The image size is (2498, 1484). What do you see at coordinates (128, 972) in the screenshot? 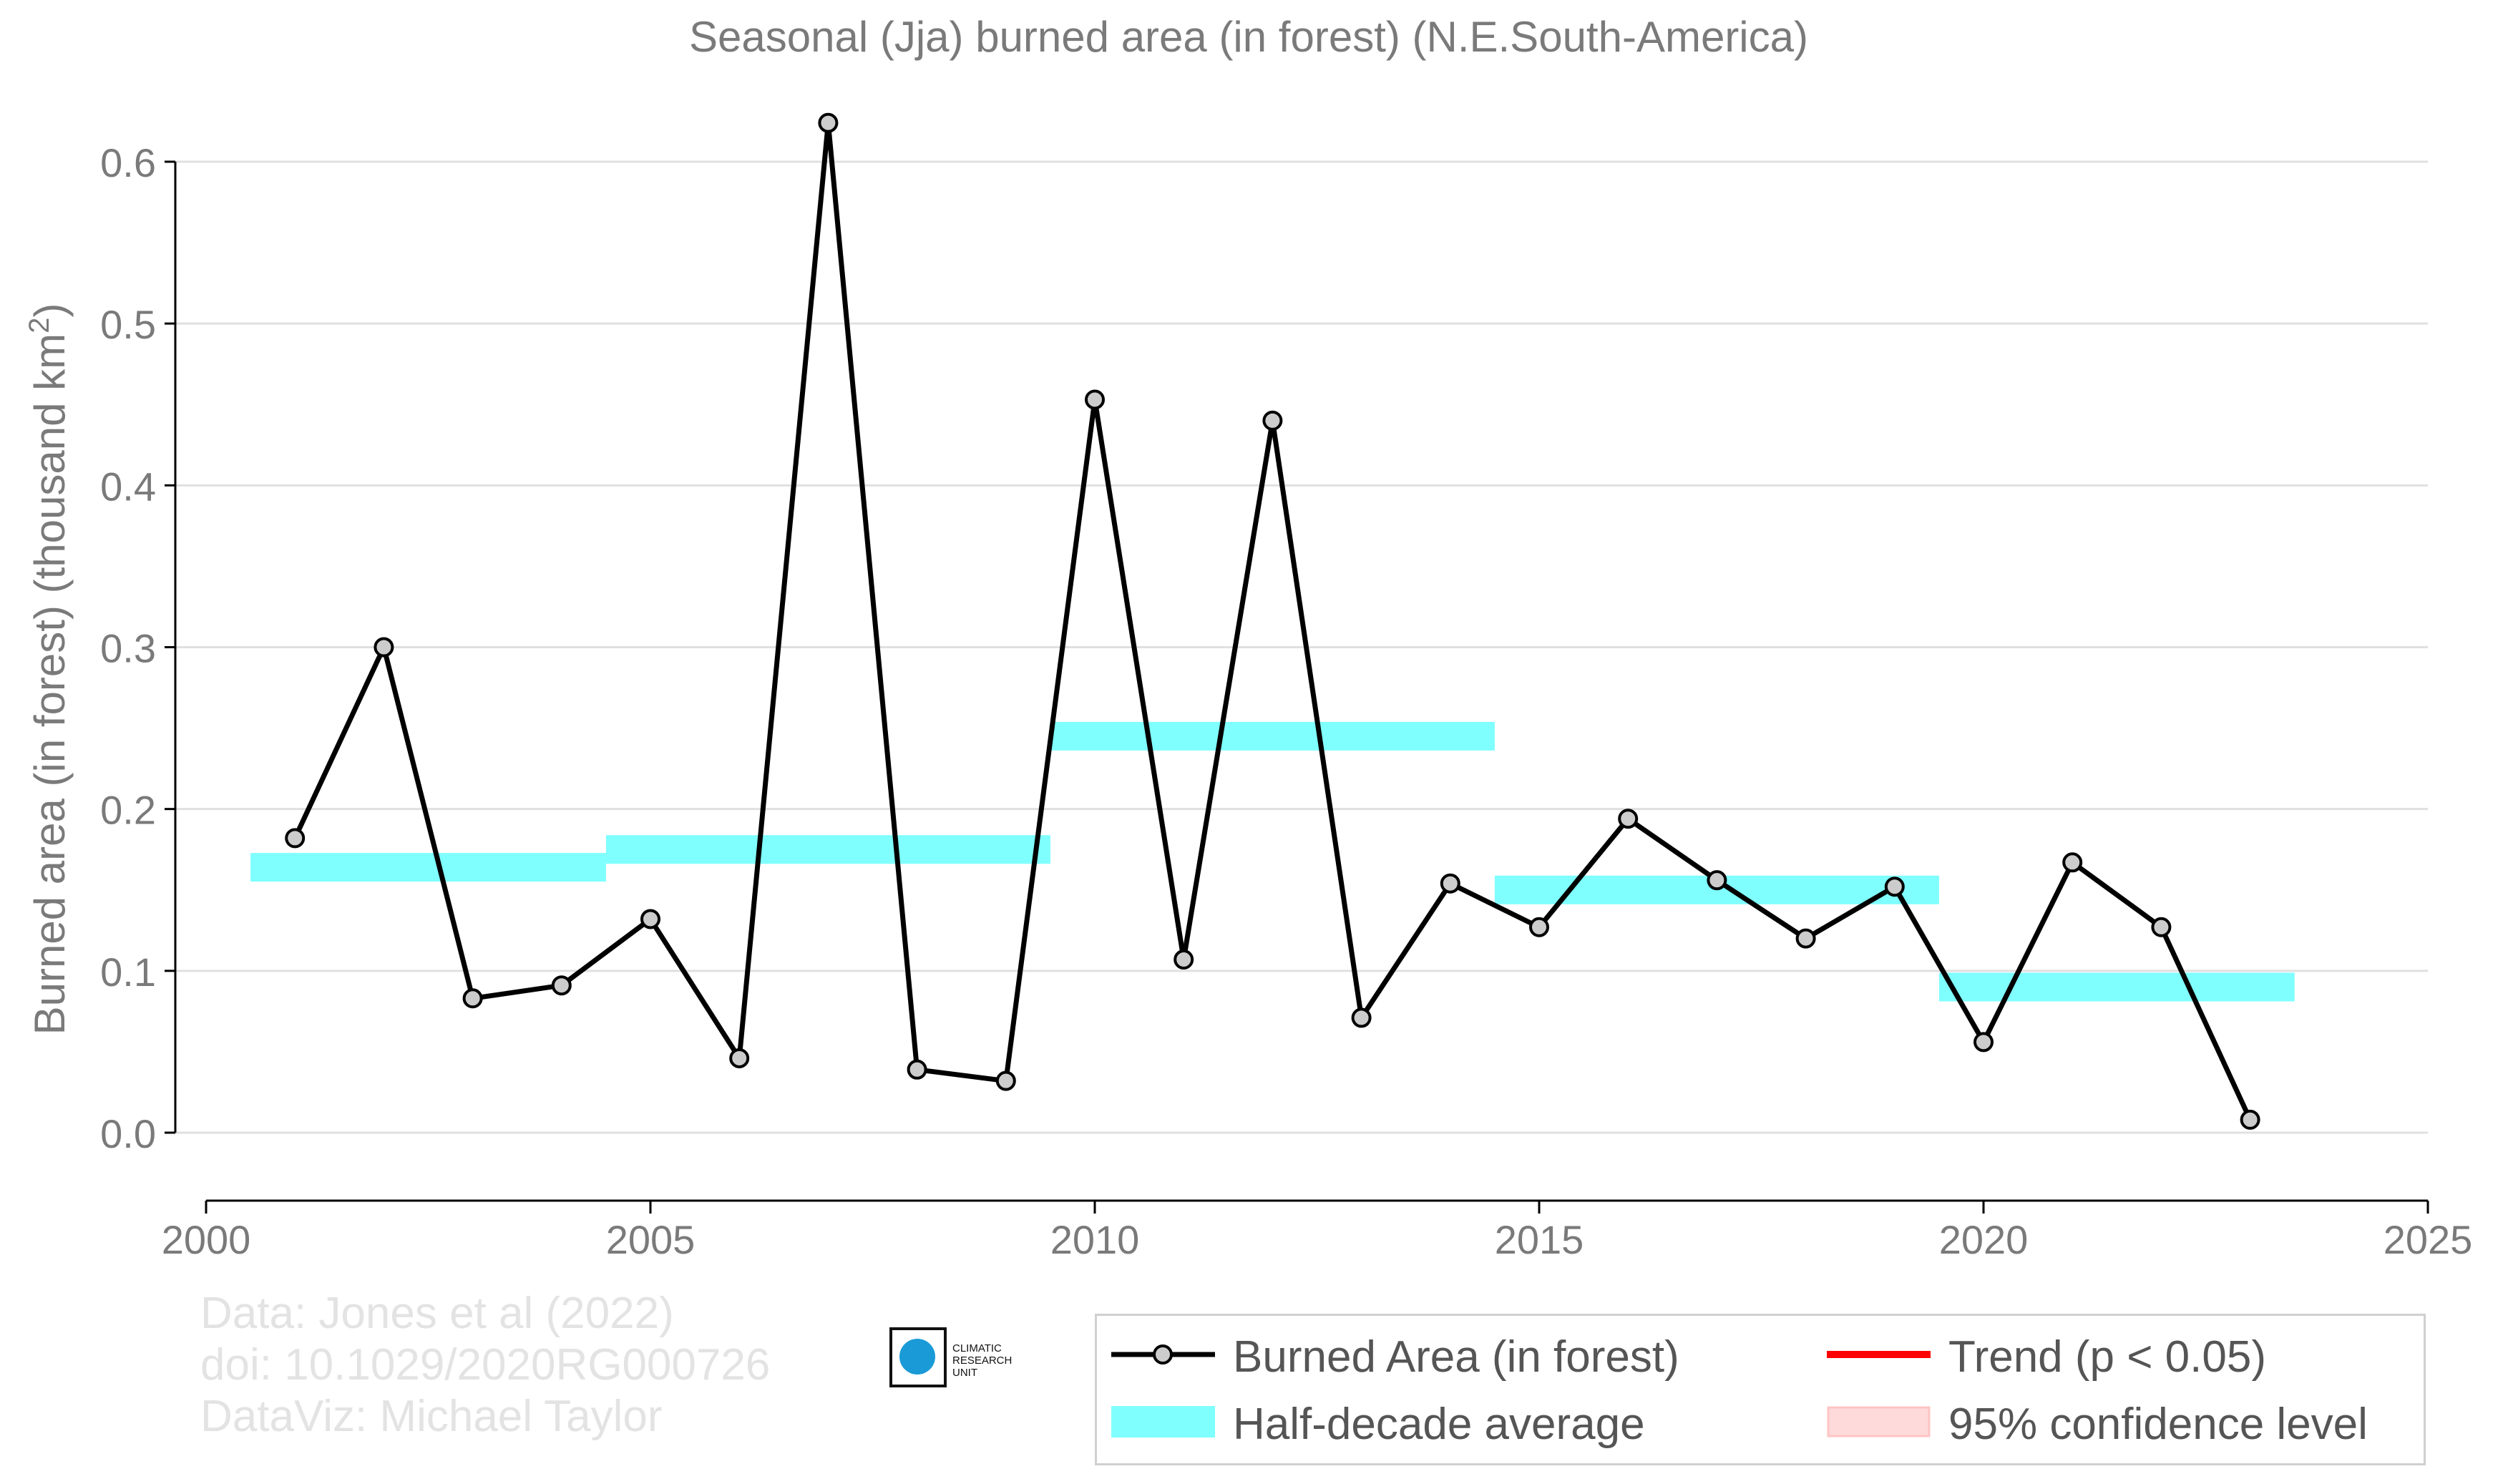
I see `y-tick-label: 0.1` at bounding box center [128, 972].